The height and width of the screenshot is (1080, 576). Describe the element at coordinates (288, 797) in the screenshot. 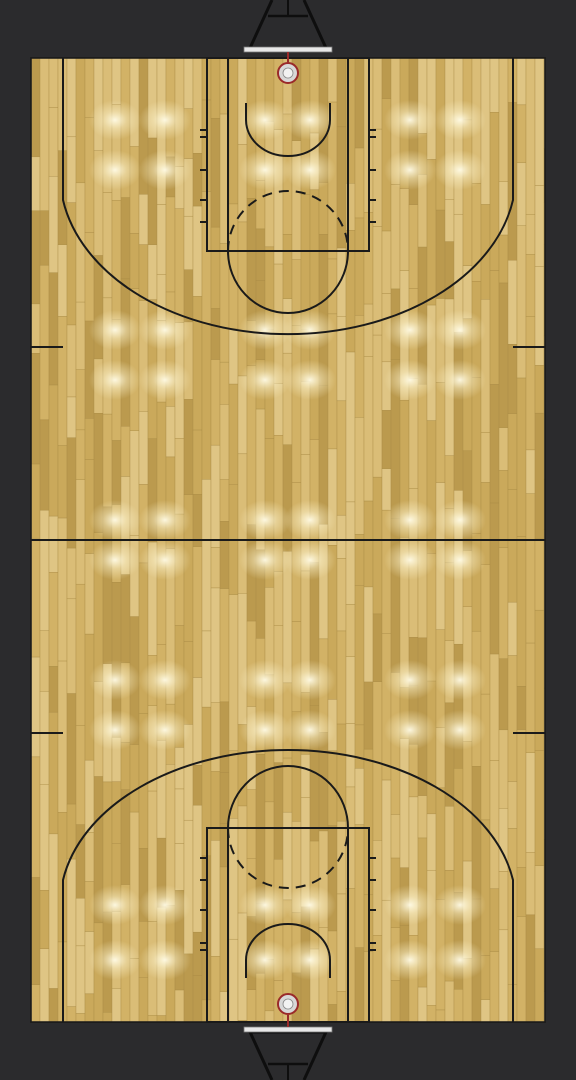

I see `bottom-free-throw-circle-solid` at that location.